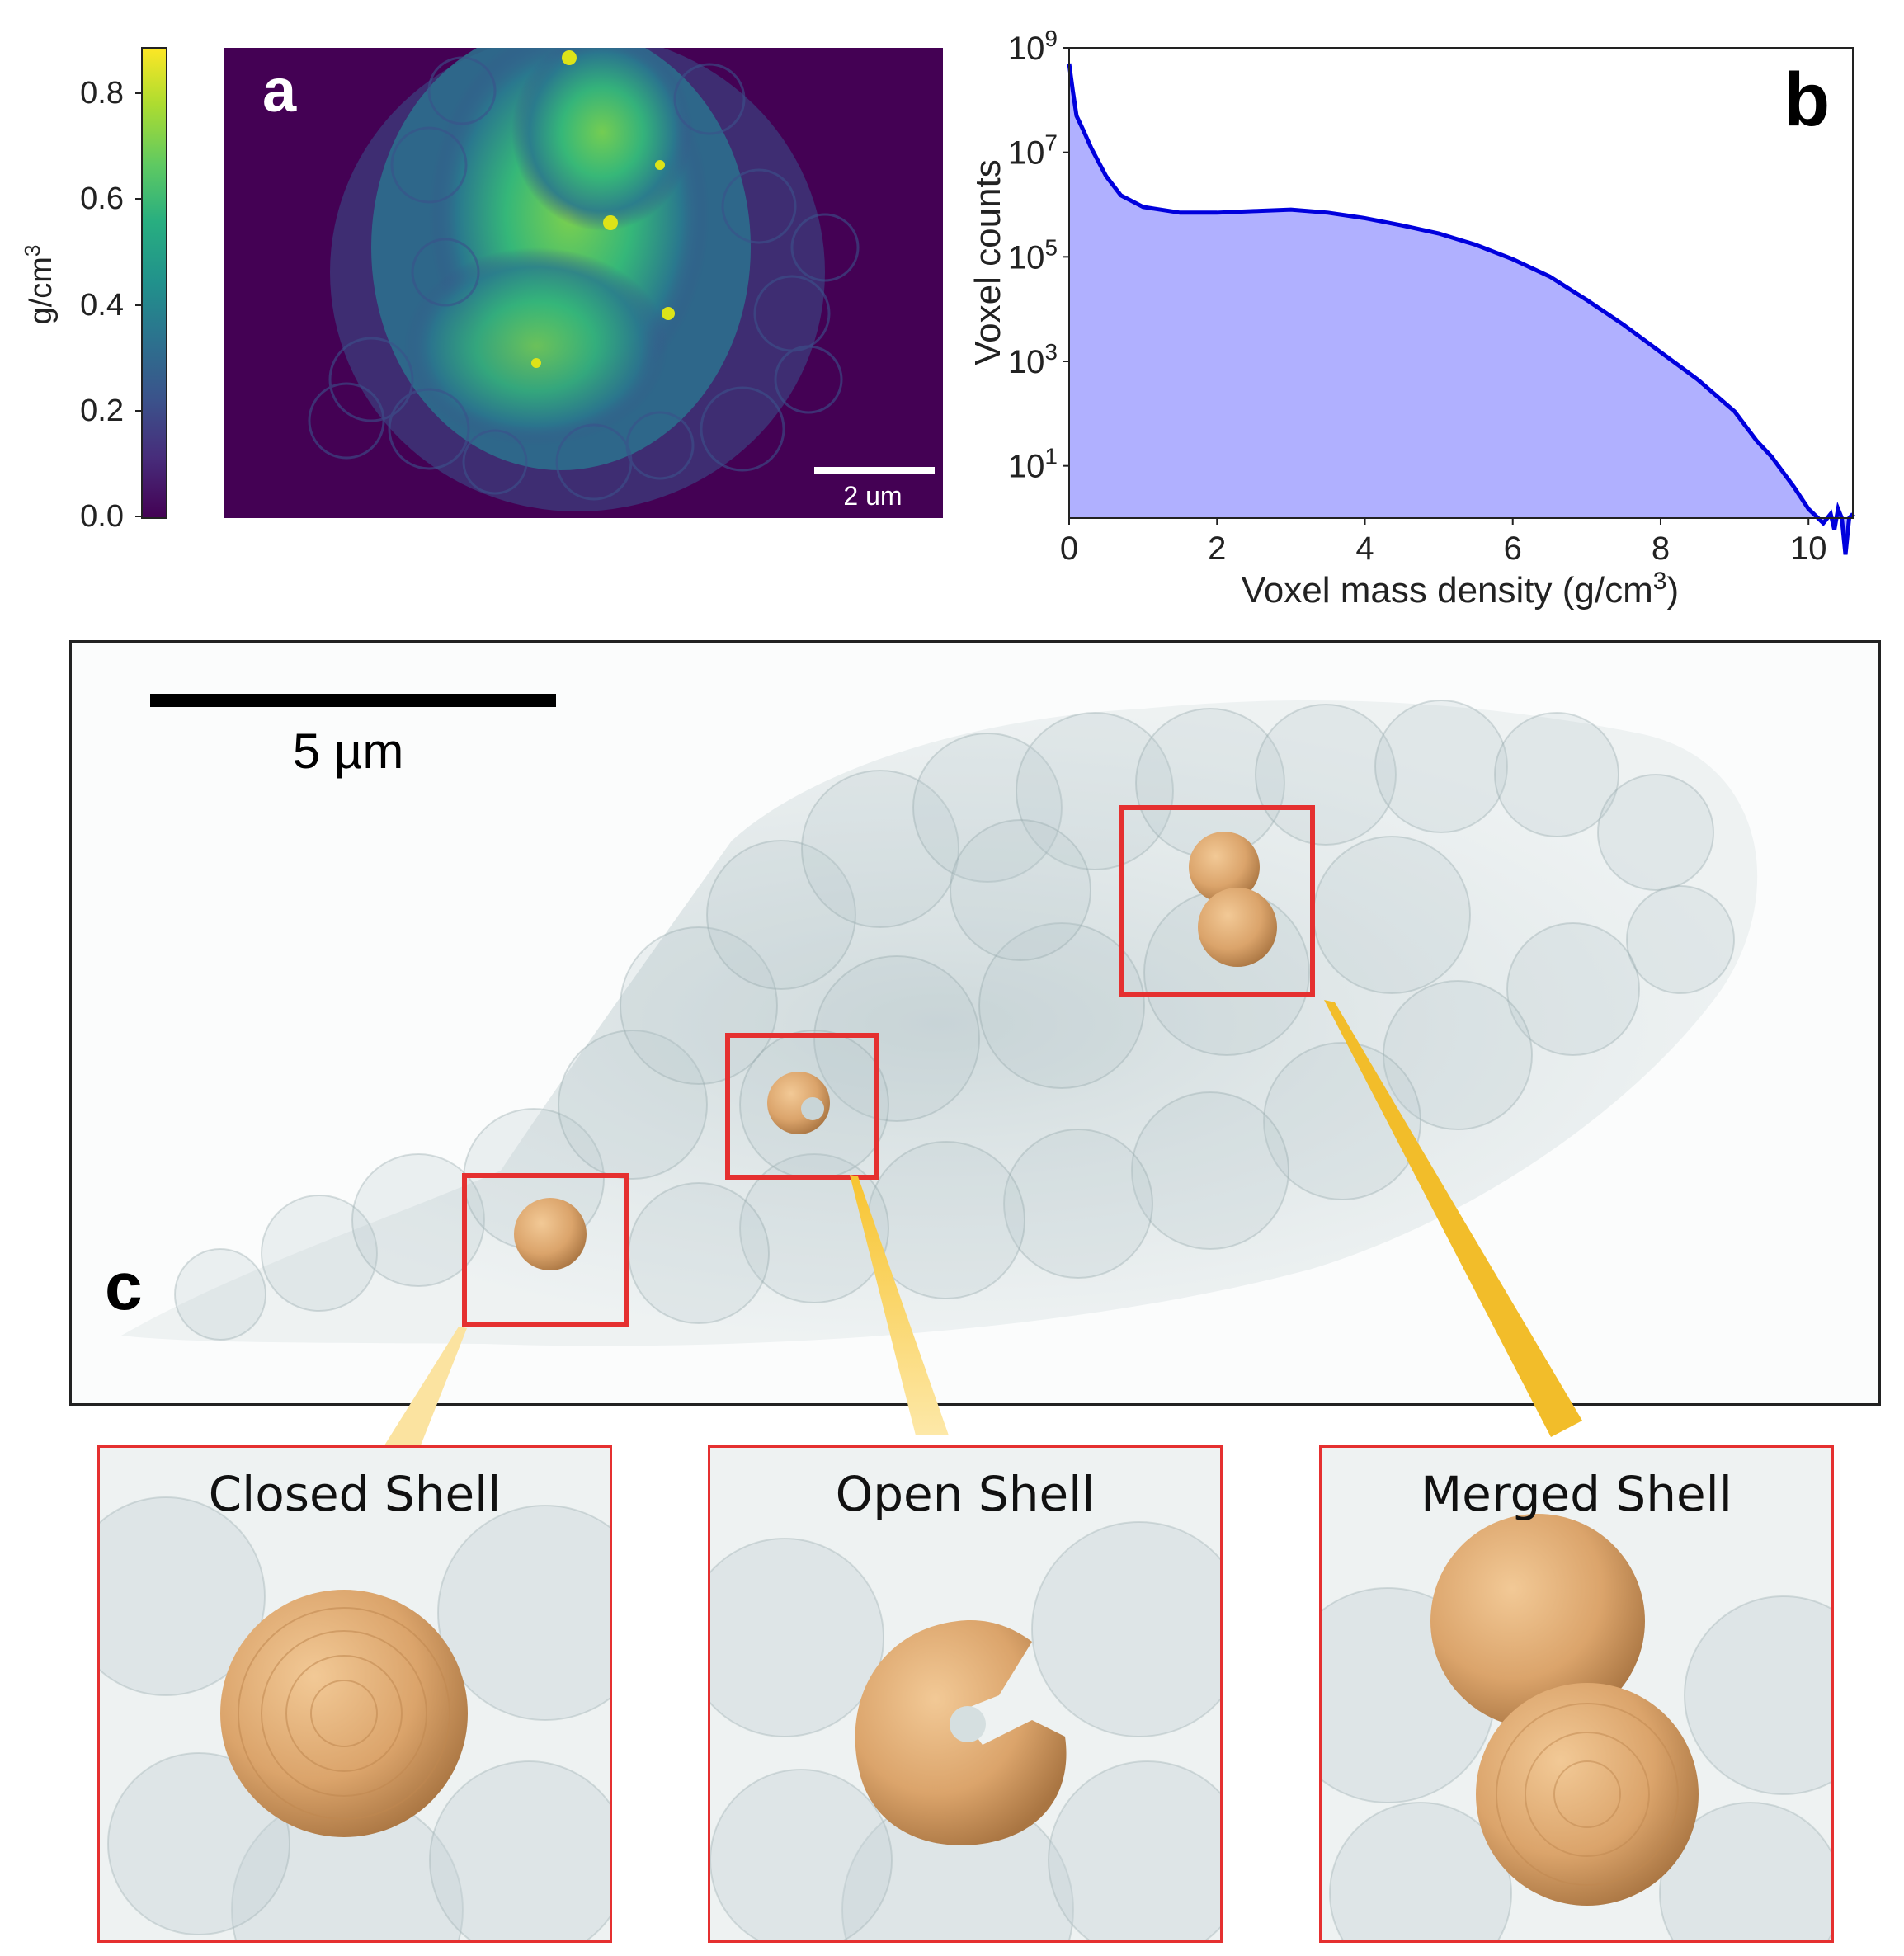  I want to click on open-shell-sphere, so click(961, 1733).